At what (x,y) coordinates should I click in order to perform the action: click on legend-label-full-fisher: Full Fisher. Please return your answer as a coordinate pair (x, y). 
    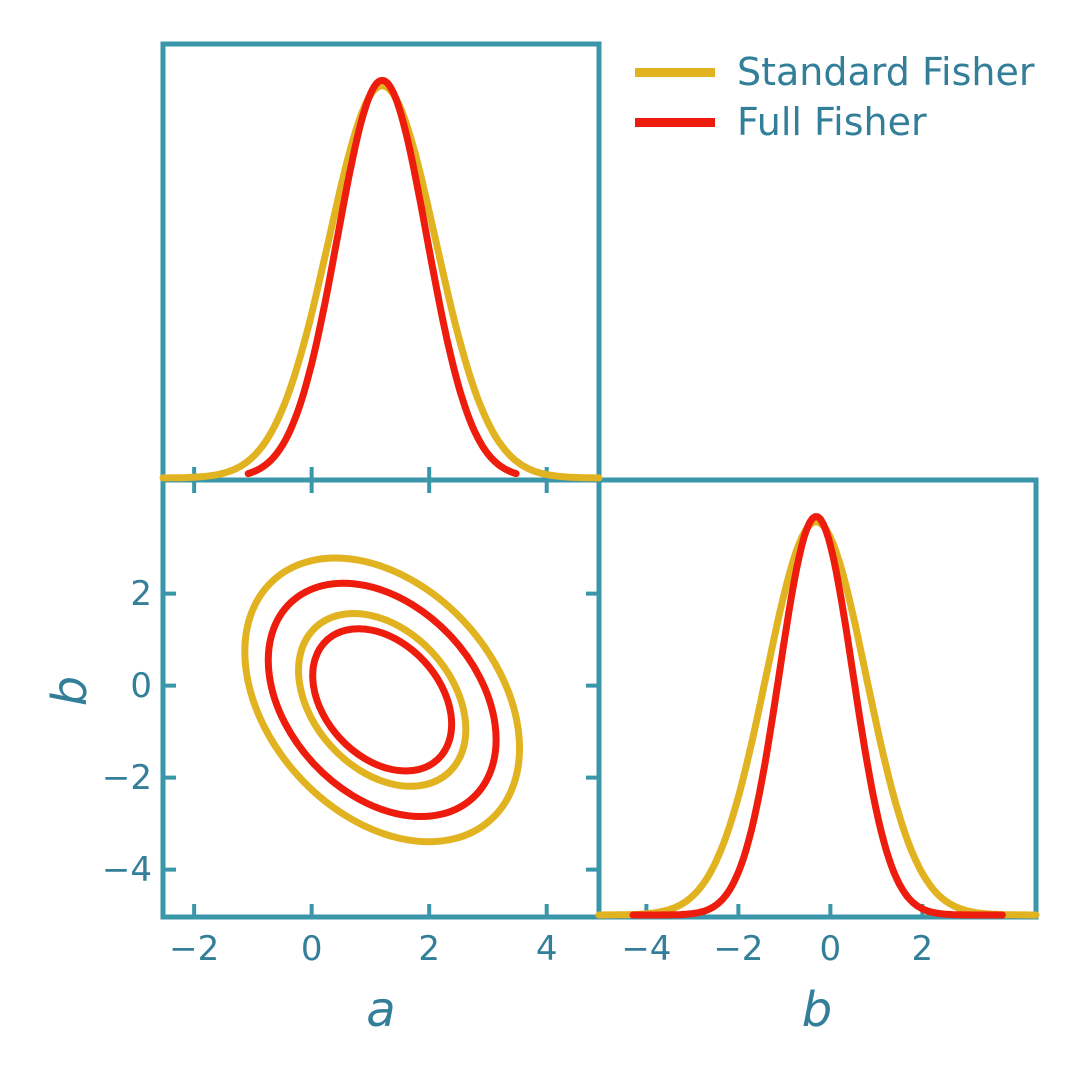
    Looking at the image, I should click on (832, 122).